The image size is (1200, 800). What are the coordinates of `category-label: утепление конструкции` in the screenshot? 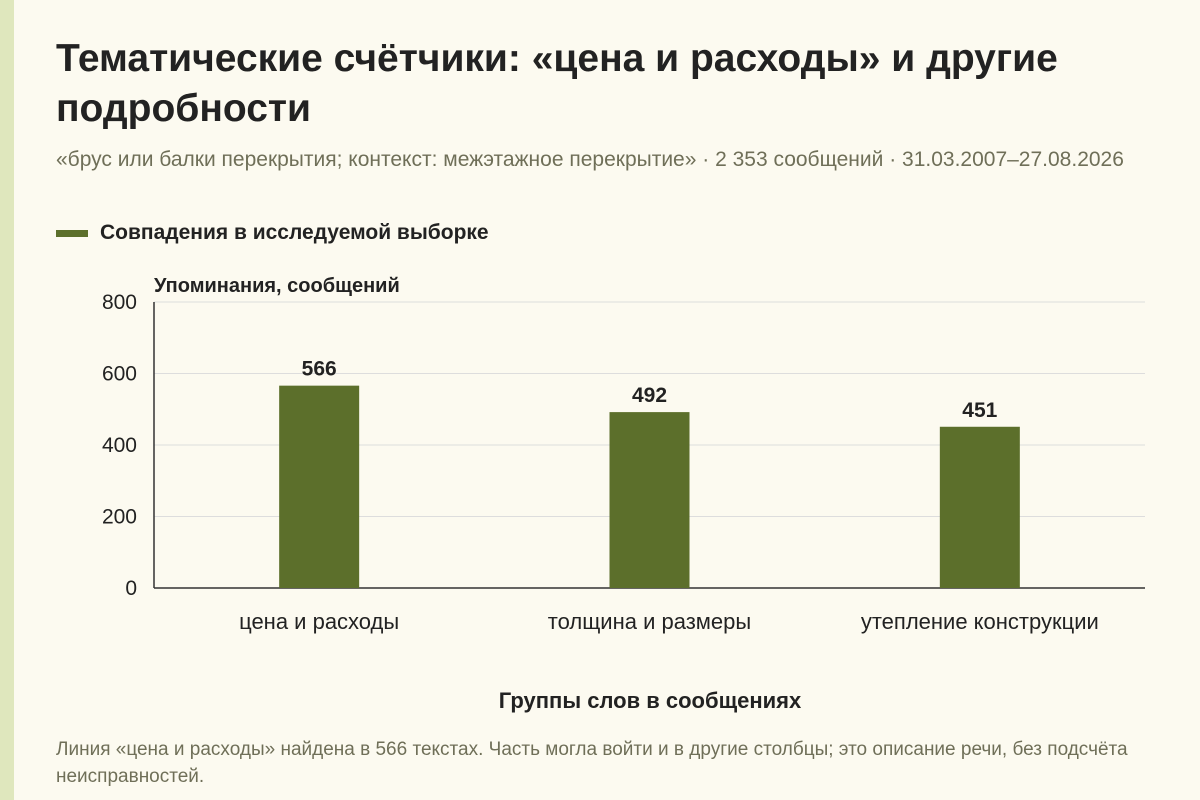 It's located at (980, 621).